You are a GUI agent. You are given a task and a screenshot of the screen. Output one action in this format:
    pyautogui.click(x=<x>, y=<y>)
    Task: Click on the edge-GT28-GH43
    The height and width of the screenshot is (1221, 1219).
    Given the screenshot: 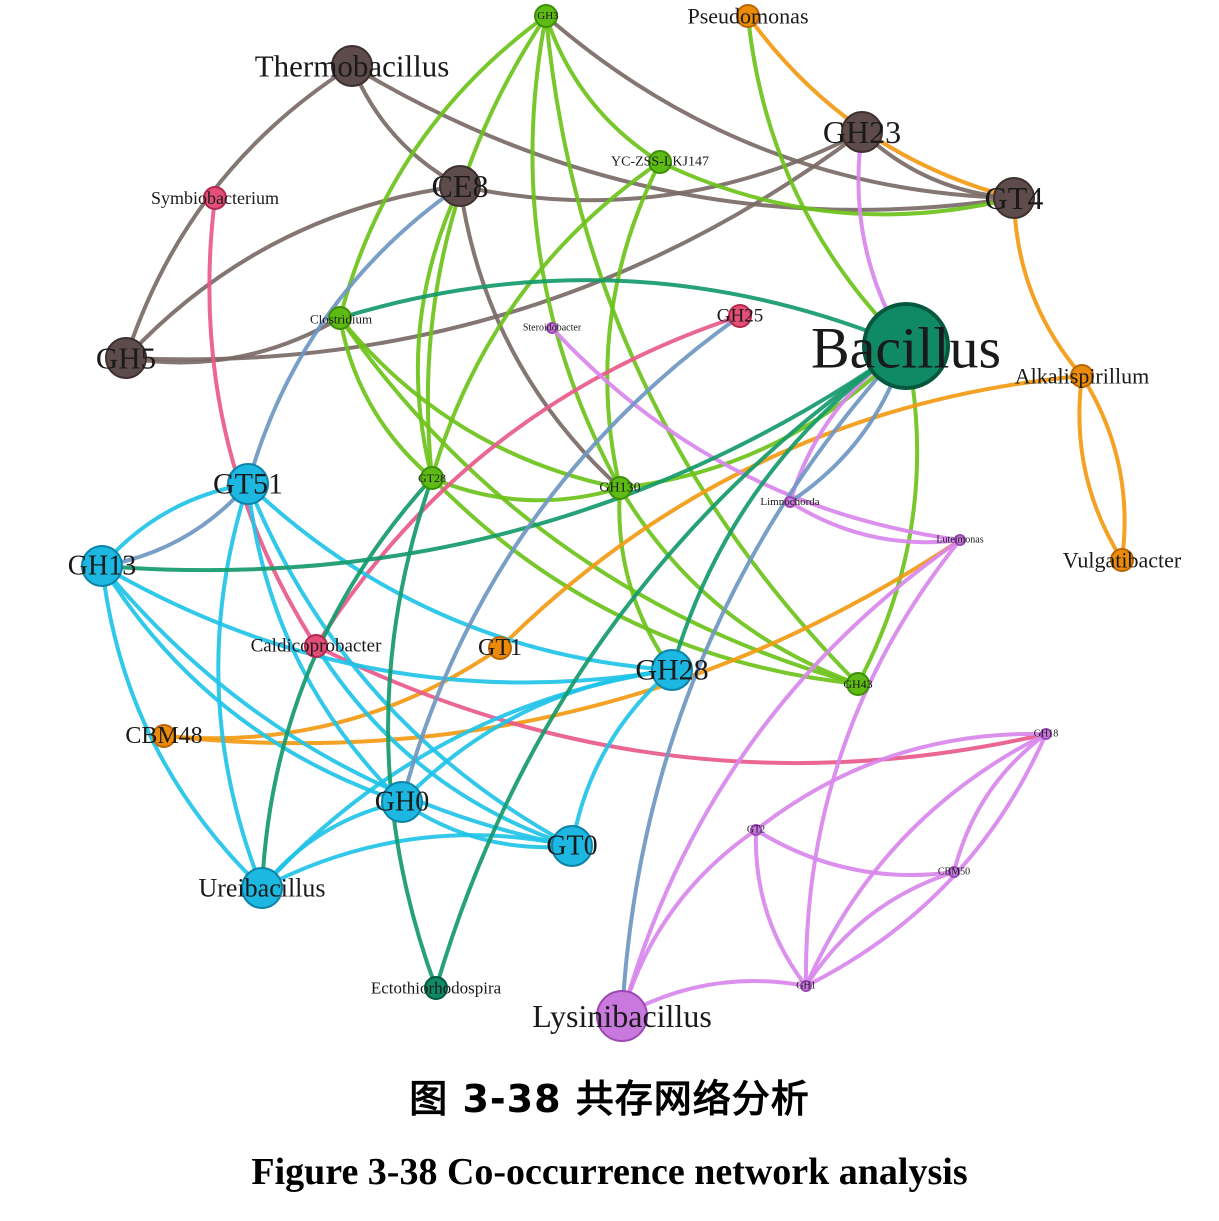 What is the action you would take?
    pyautogui.click(x=645, y=581)
    